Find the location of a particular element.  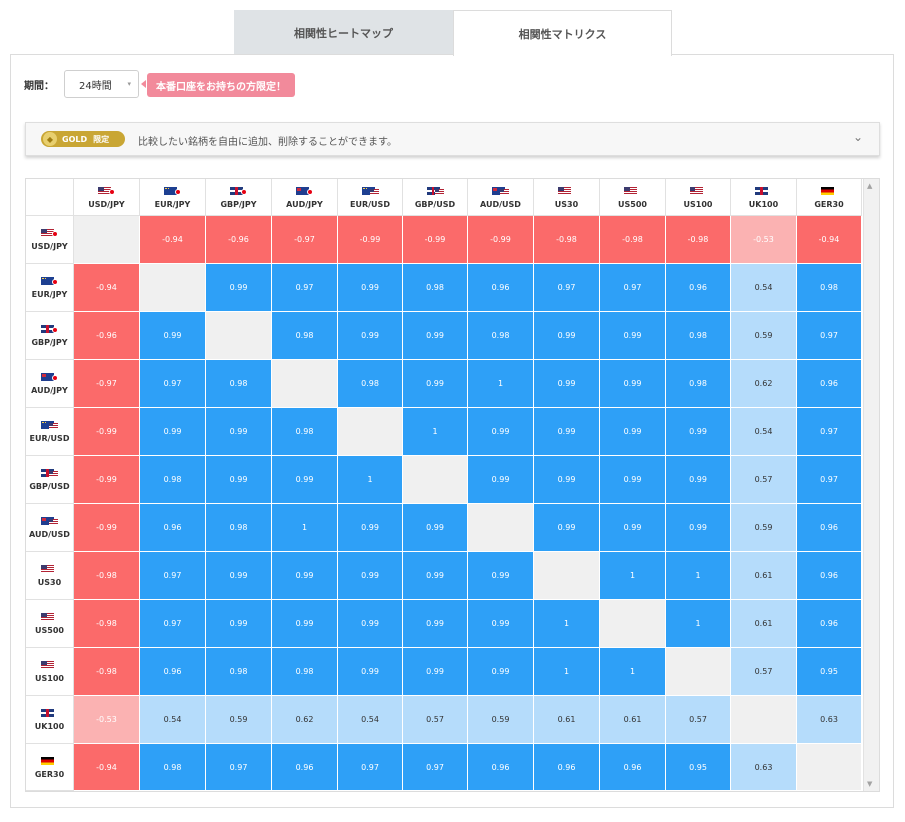

column-header-label: UK100 is located at coordinates (763, 204).